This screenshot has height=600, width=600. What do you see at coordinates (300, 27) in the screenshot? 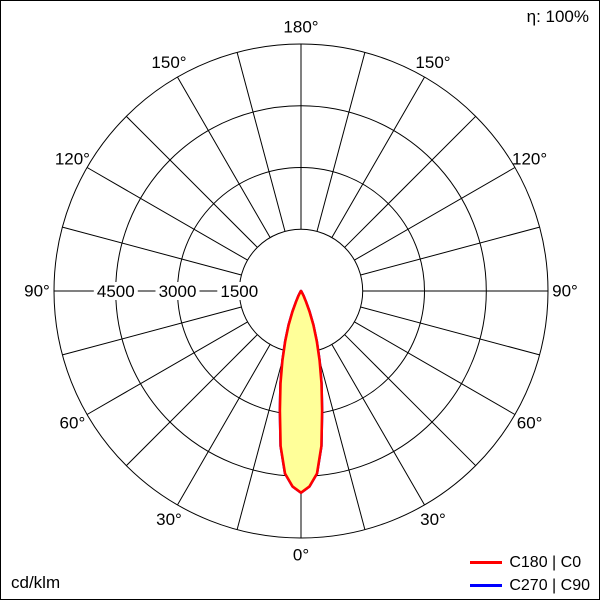
I see `angle-label: 180°` at bounding box center [300, 27].